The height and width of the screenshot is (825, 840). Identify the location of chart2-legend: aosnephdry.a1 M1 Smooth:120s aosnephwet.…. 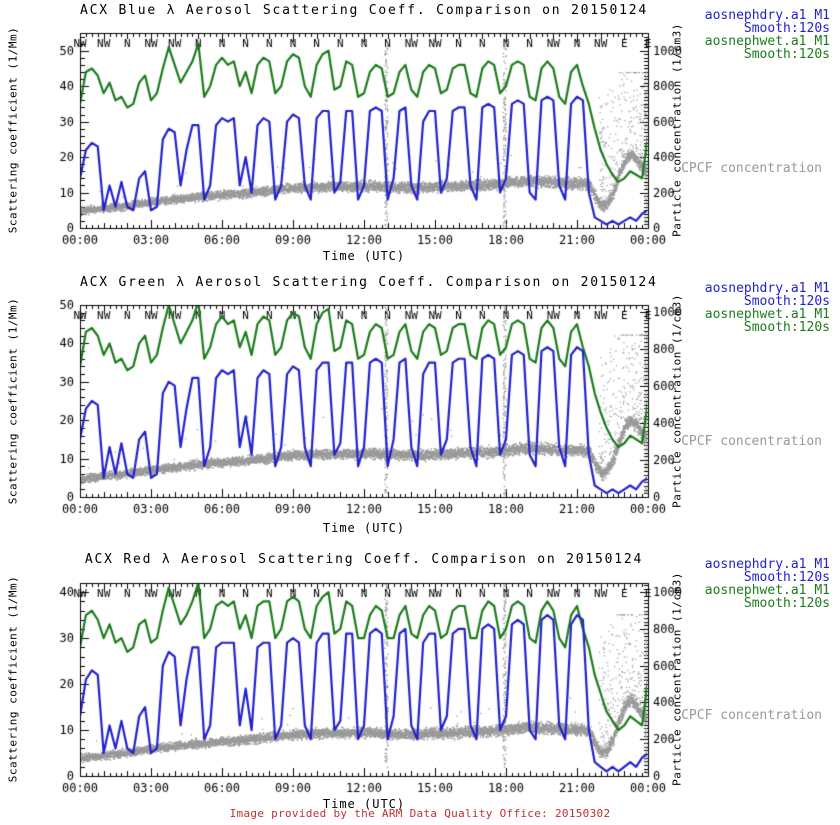
(767, 308).